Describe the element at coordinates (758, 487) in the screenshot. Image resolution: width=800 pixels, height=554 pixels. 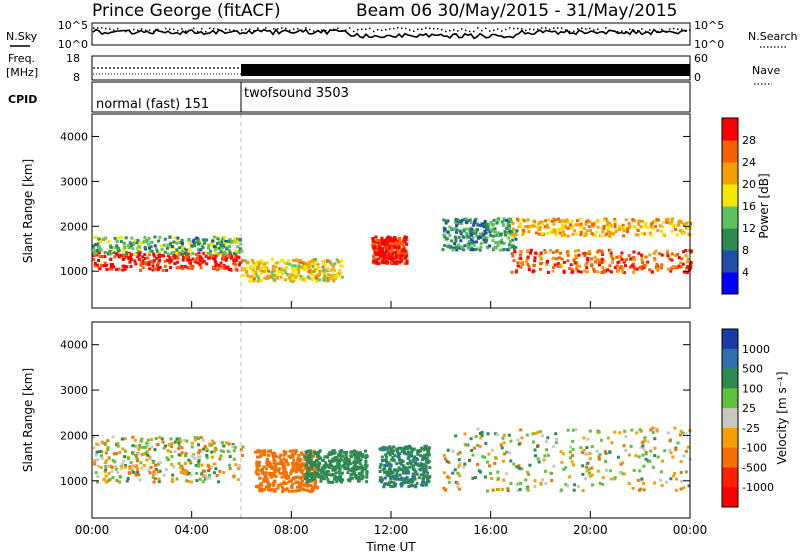
I see `velocity-colorbar-tick: -1000` at that location.